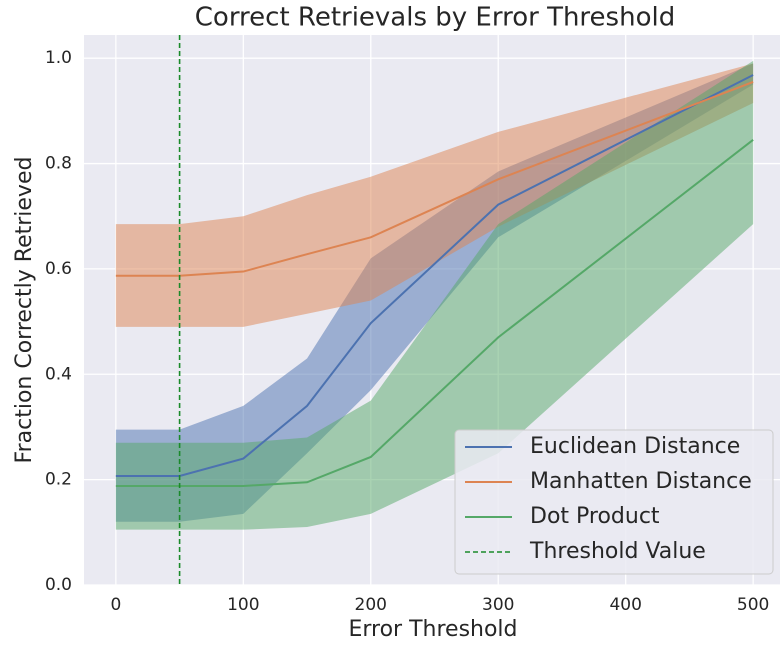  Describe the element at coordinates (498, 605) in the screenshot. I see `x-tick-label: 300` at that location.